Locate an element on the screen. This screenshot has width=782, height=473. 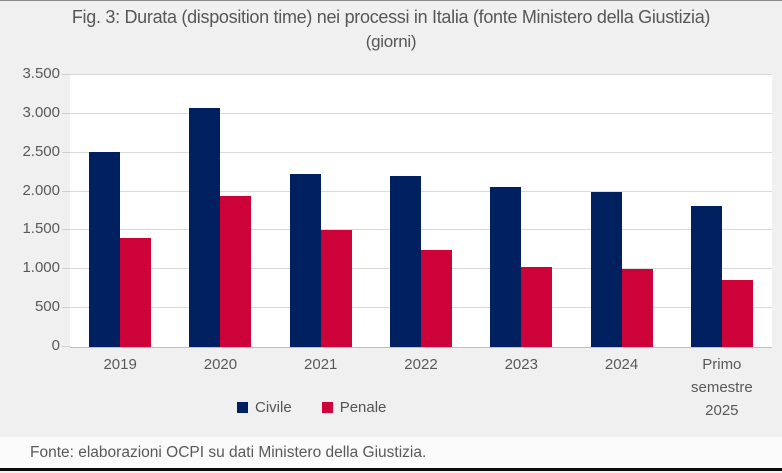
legend-item-penale: Penale is located at coordinates (354, 407).